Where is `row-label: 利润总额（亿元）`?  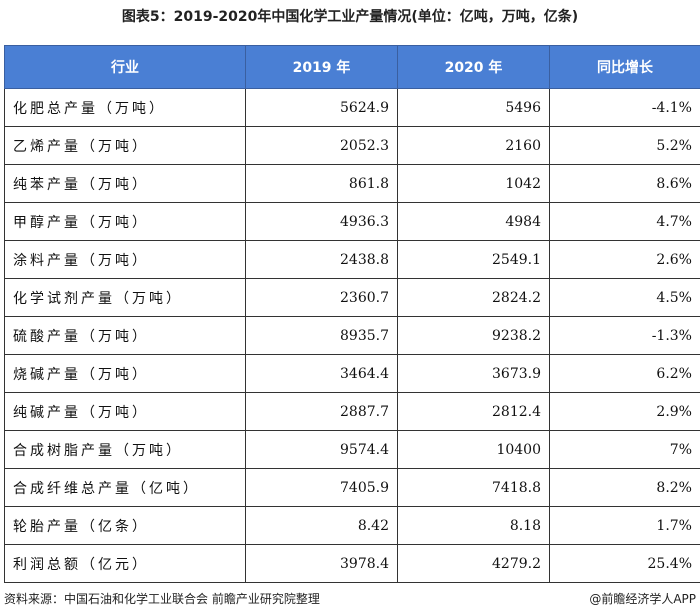 row-label: 利润总额（亿元） is located at coordinates (125, 563).